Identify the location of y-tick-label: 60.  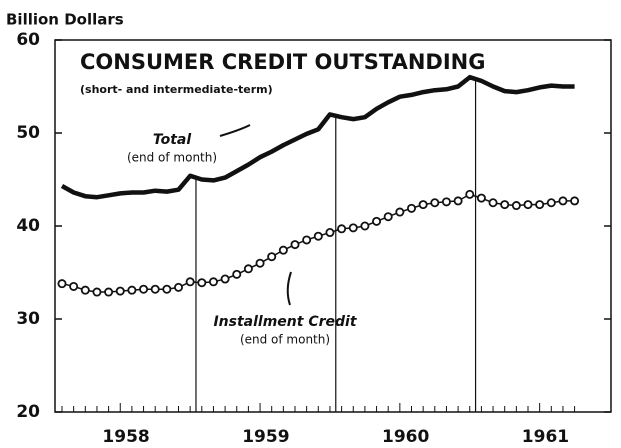
(28, 40).